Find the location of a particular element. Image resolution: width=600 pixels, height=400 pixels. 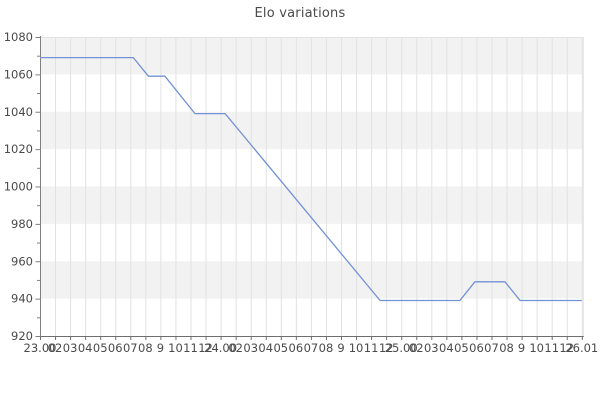

y-tick-label: 1000 is located at coordinates (18, 187).